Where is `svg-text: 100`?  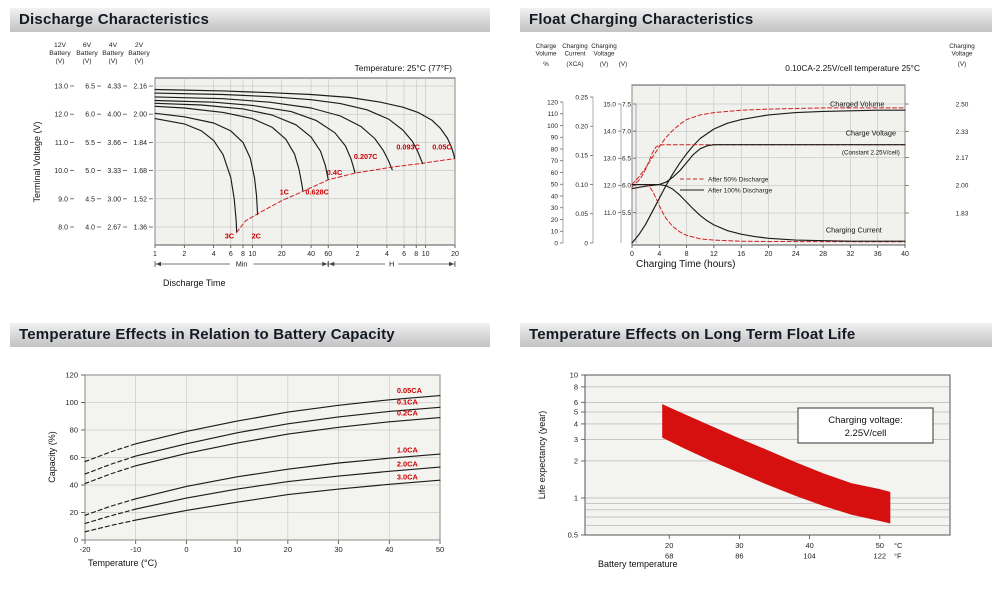
svg-text: 100 is located at coordinates (71, 402).